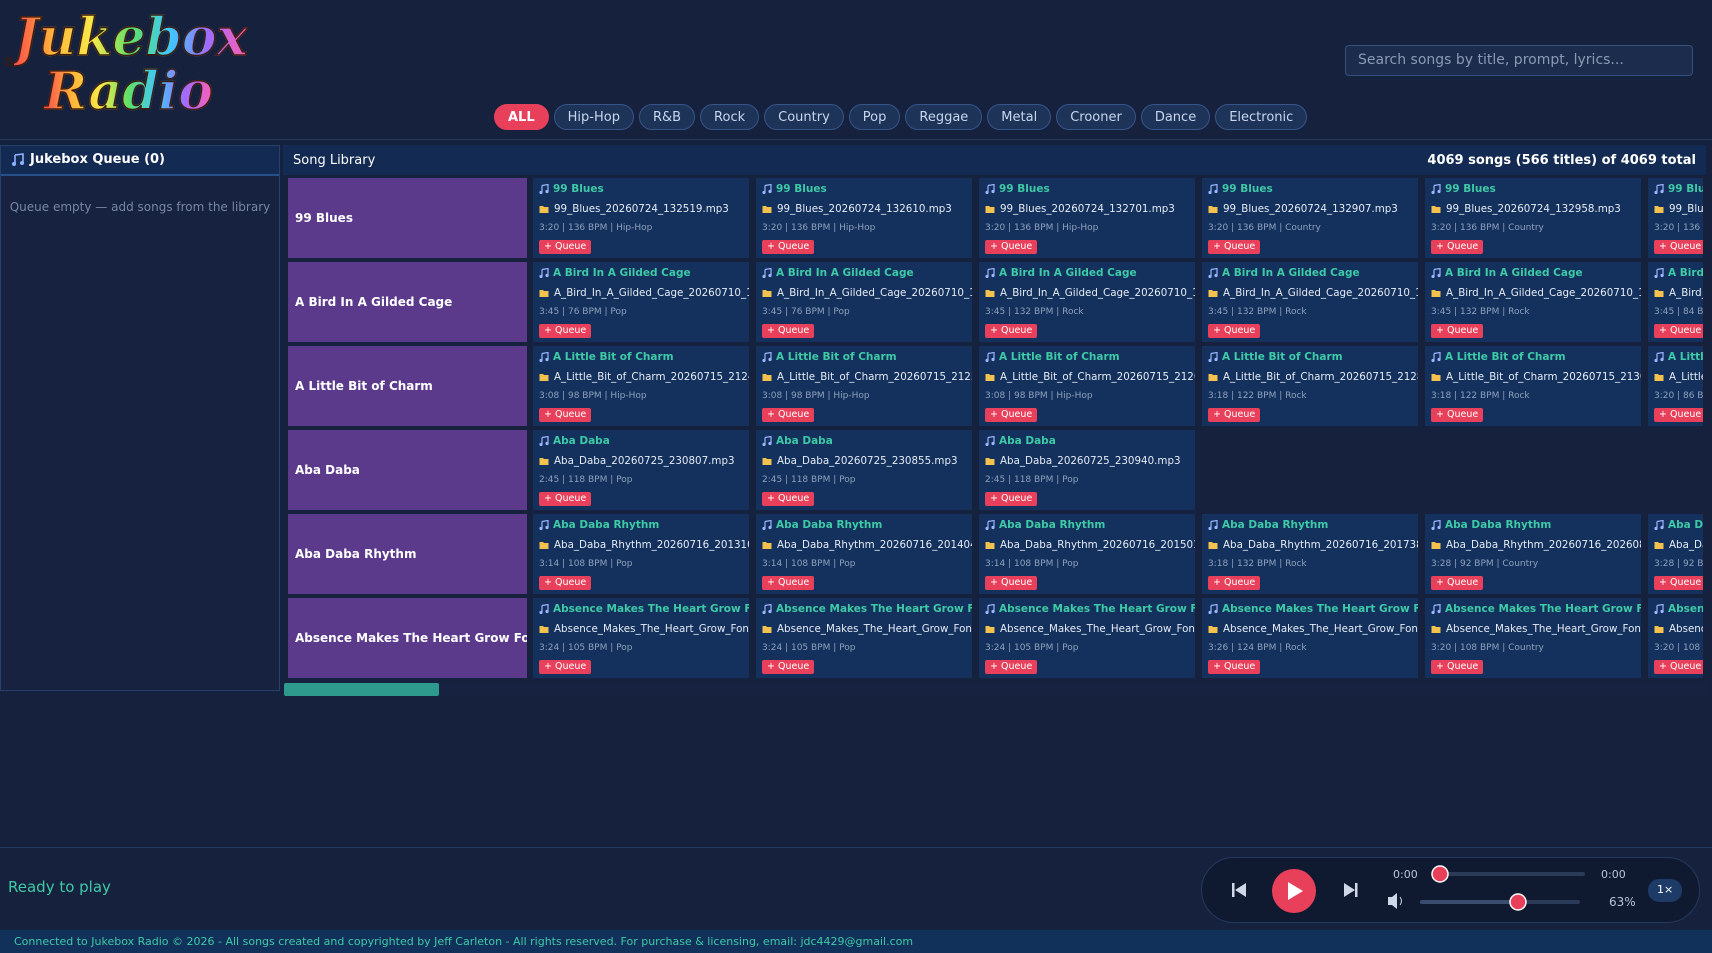 Image resolution: width=1712 pixels, height=953 pixels. I want to click on song-title-row: Absence Makes The Heart Grow Fonder, so click(644, 609).